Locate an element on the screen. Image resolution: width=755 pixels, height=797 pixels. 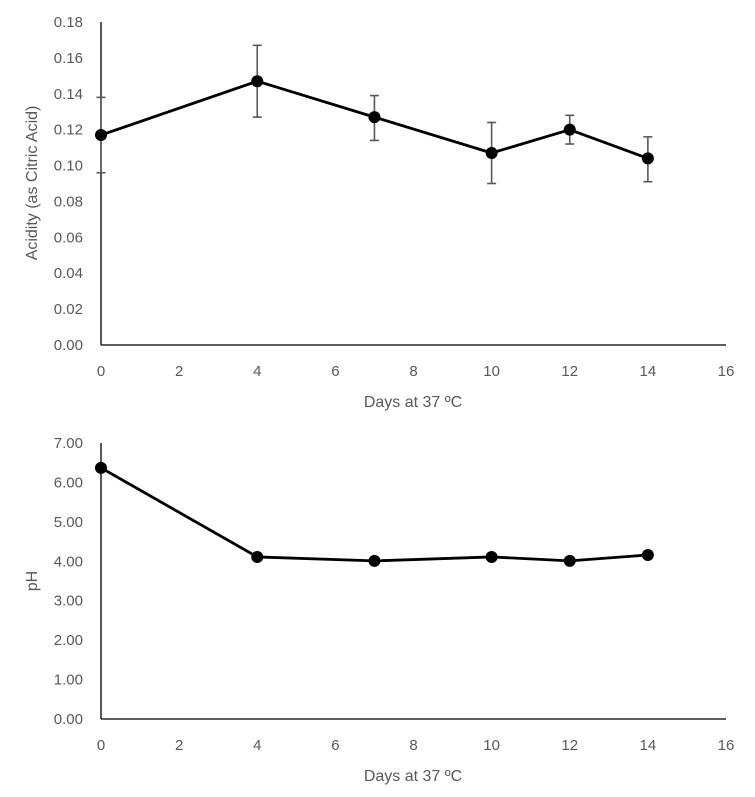
ph-series-line is located at coordinates (374, 514).